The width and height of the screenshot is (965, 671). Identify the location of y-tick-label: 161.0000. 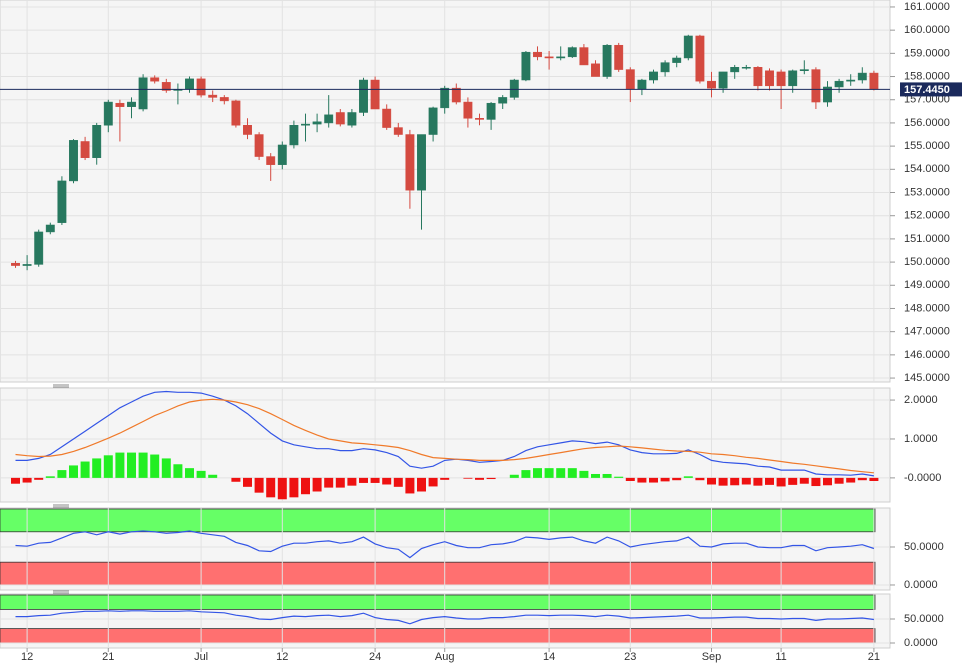
(927, 7).